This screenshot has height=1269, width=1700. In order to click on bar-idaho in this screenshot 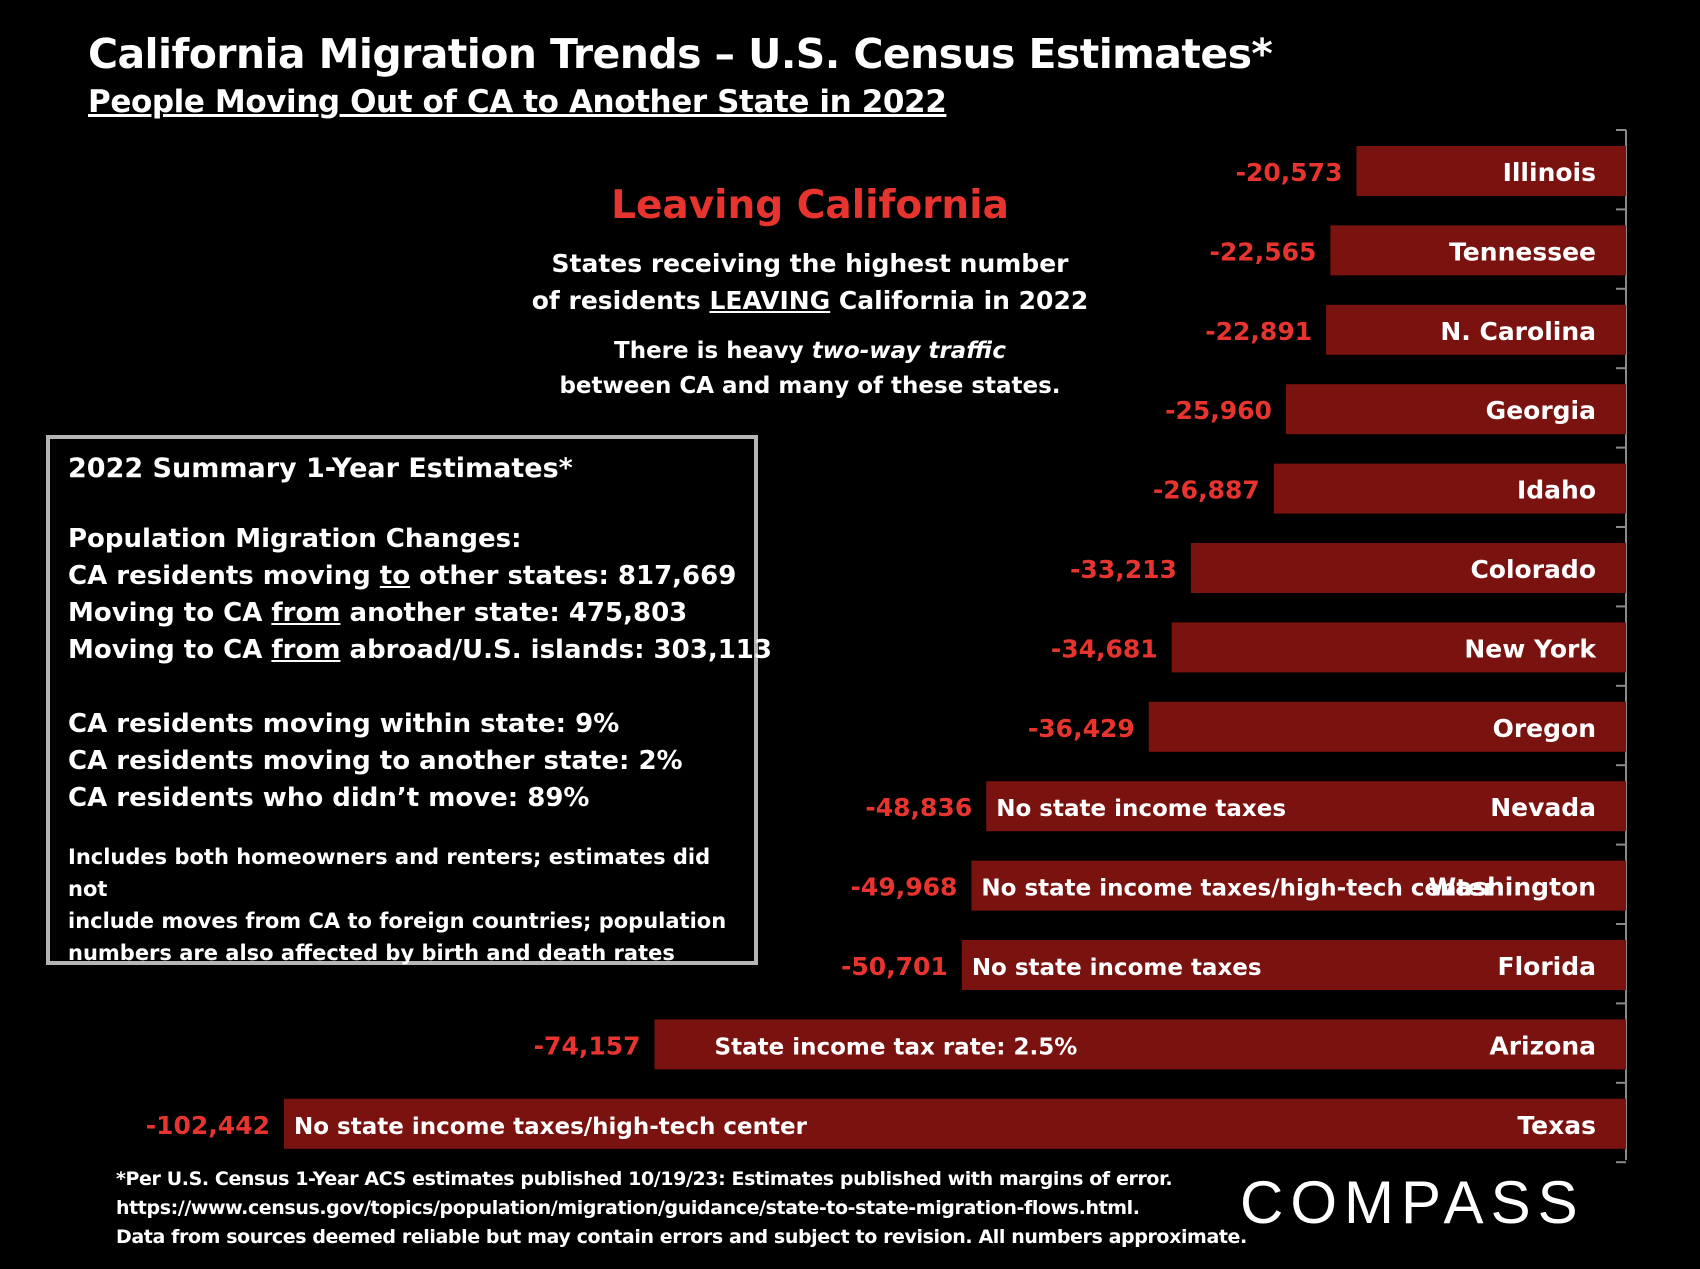, I will do `click(1449, 488)`.